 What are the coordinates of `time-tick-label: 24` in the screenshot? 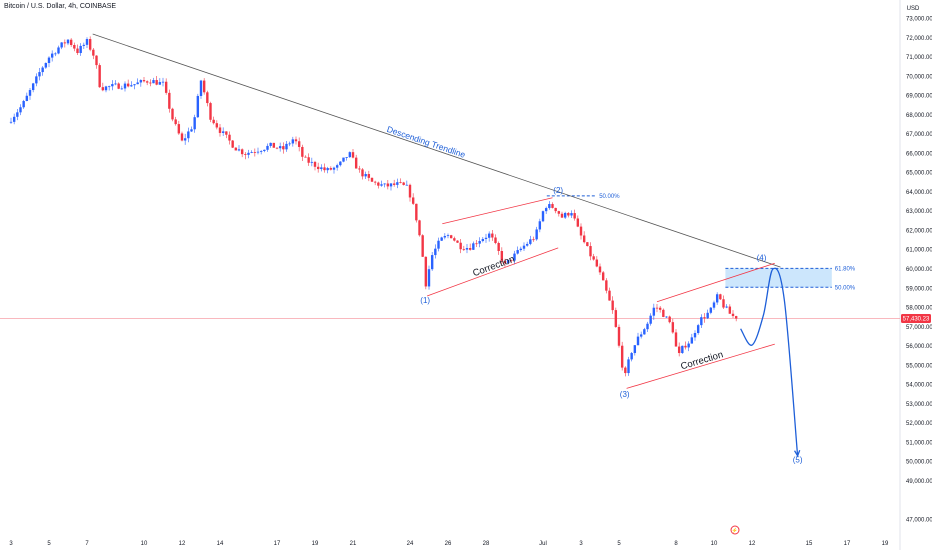 It's located at (410, 544).